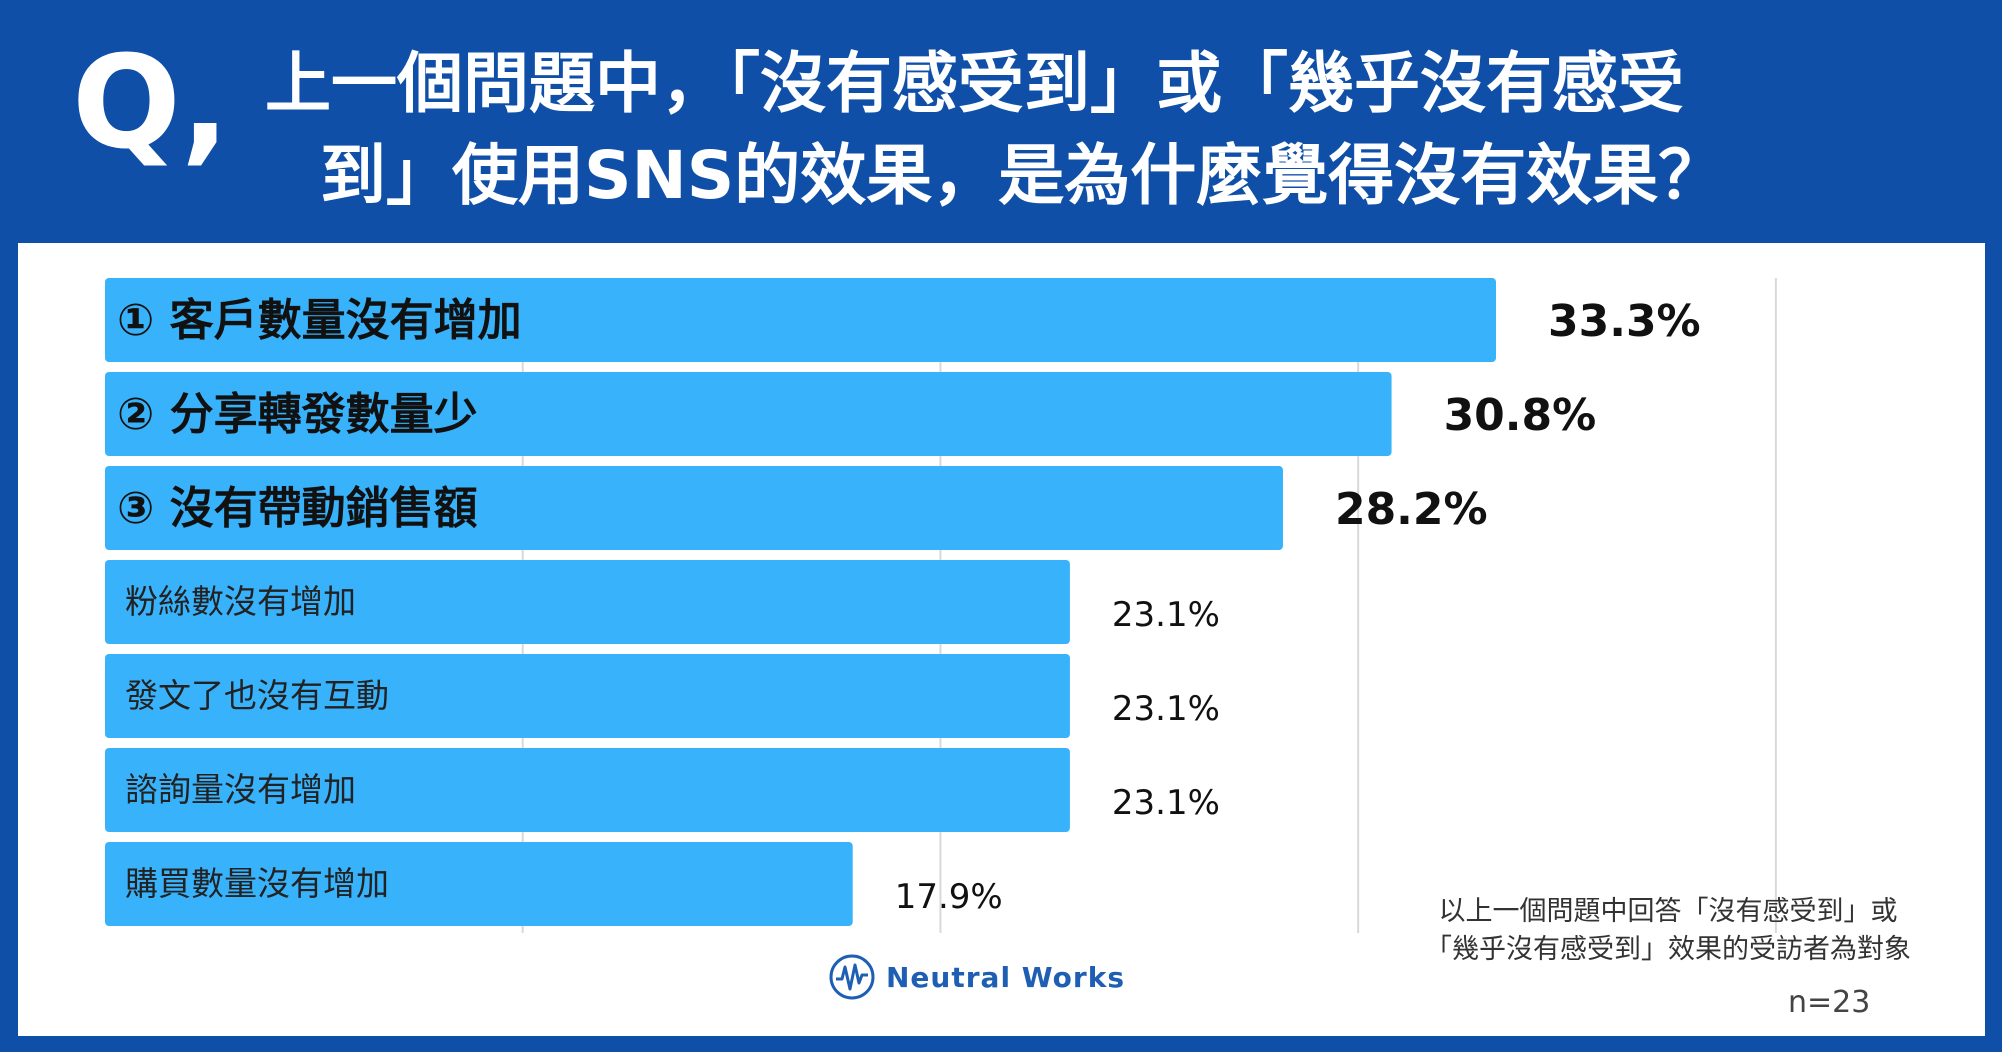 This screenshot has width=2002, height=1052. Describe the element at coordinates (949, 897) in the screenshot. I see `value-label: 17.9%` at that location.